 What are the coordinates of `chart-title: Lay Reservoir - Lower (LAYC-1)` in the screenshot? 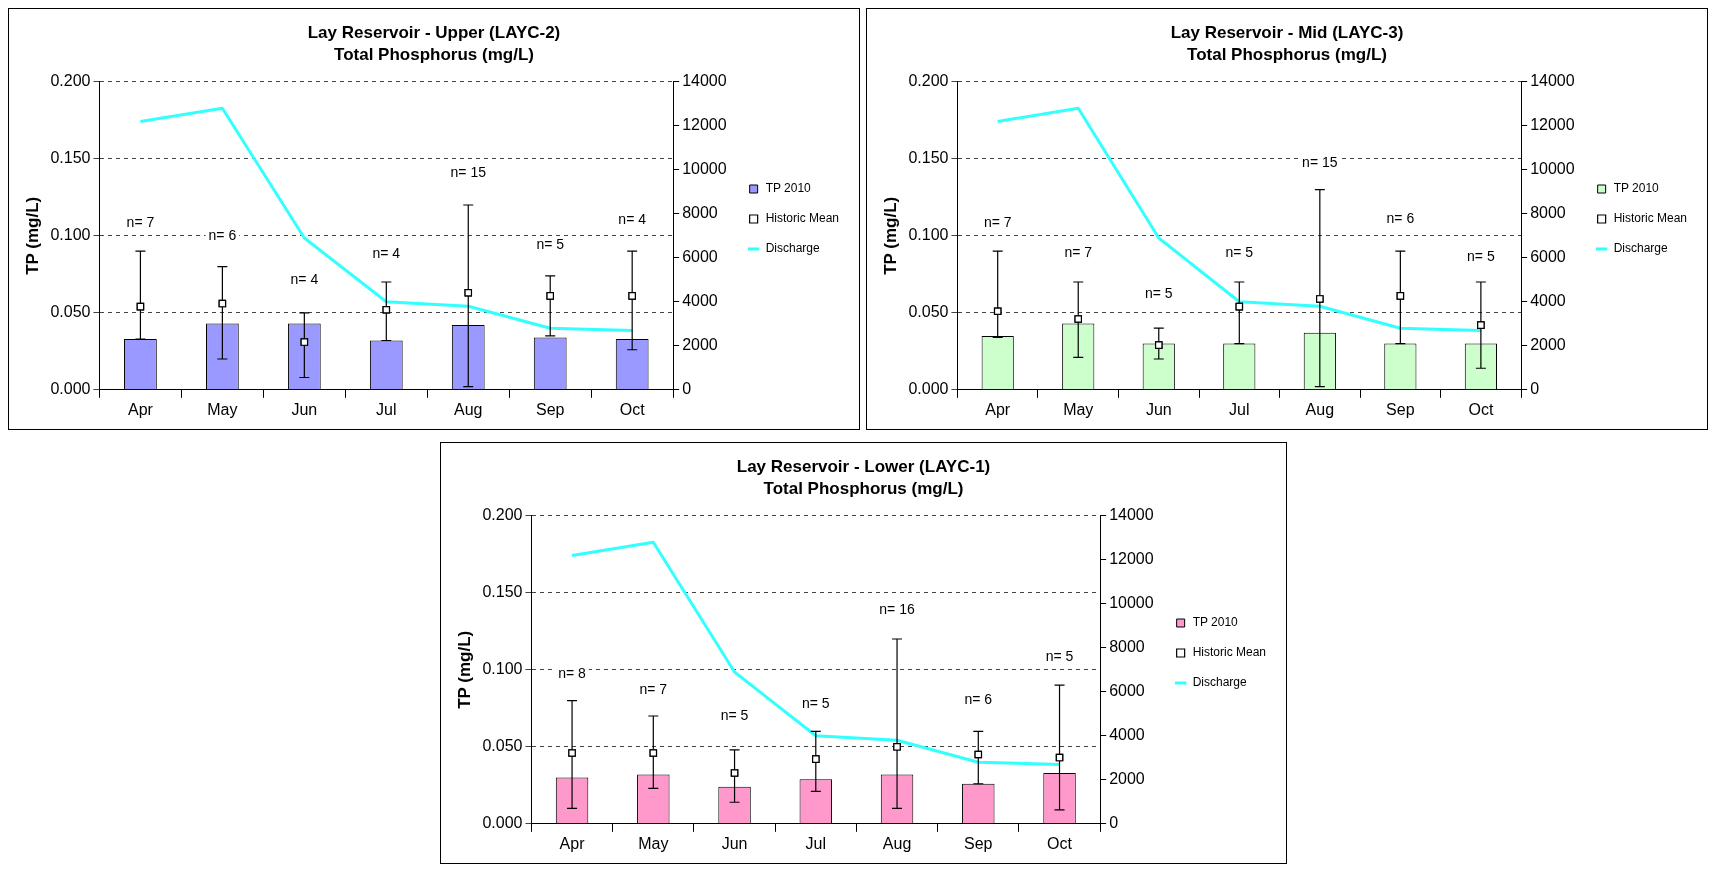 It's located at (863, 466).